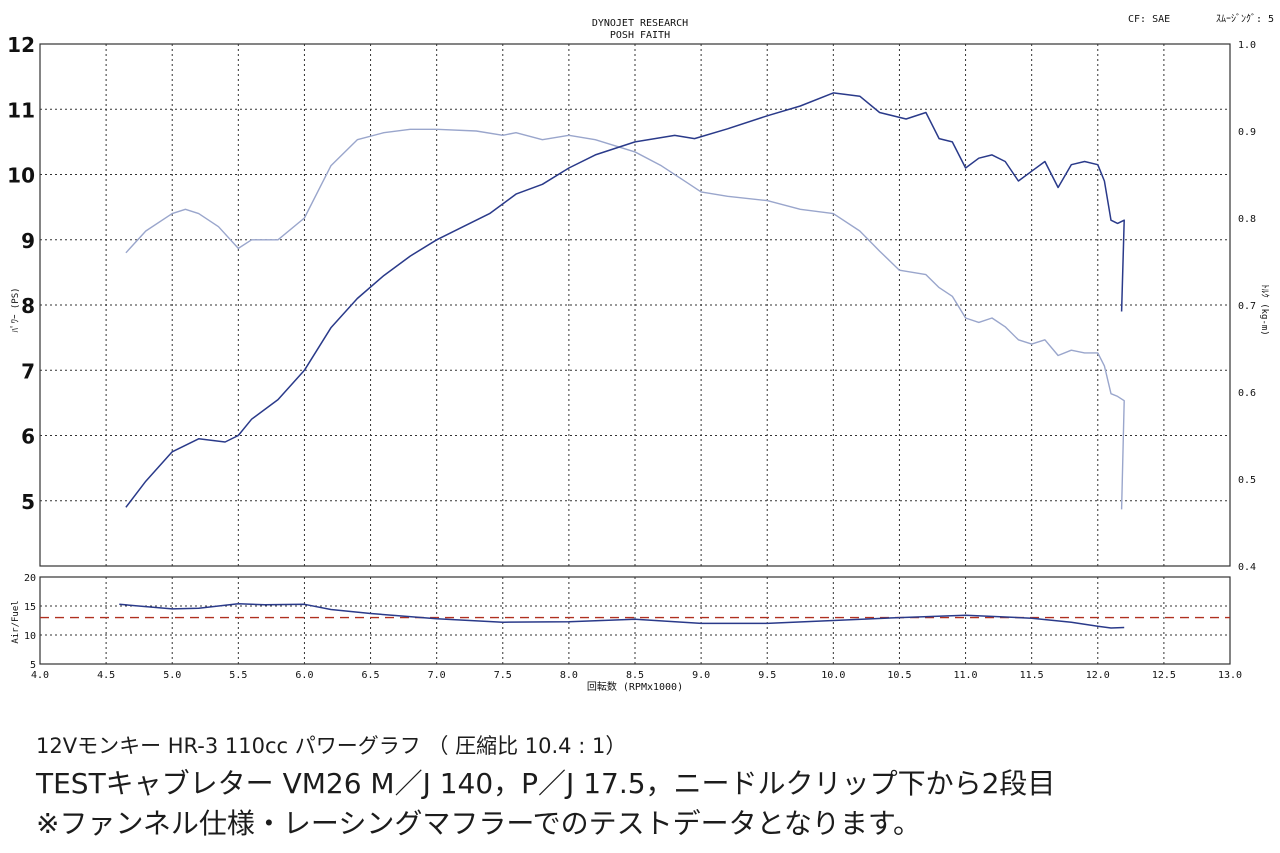 This screenshot has width=1280, height=853. What do you see at coordinates (1264, 309) in the screenshot?
I see `y-right-axis-label: ﾄﾙｸ (kg-m)` at bounding box center [1264, 309].